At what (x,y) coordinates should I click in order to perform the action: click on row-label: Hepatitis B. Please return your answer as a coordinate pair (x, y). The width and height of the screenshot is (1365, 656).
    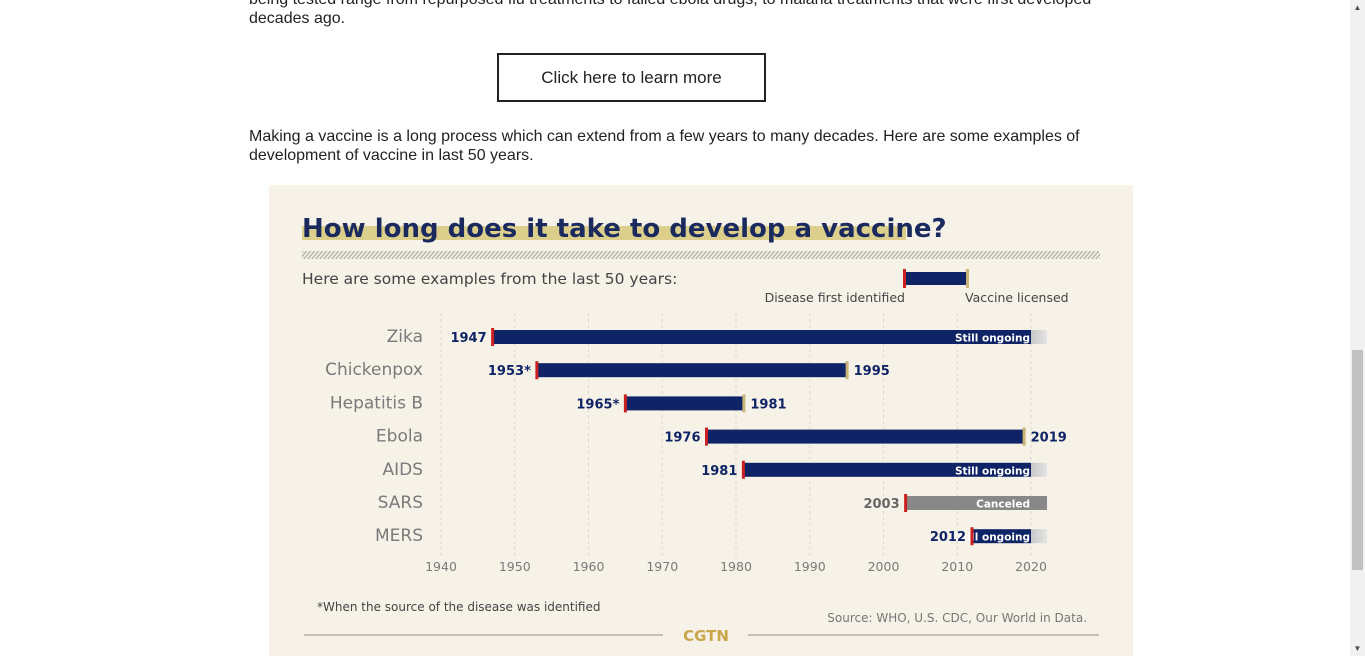
    Looking at the image, I should click on (376, 403).